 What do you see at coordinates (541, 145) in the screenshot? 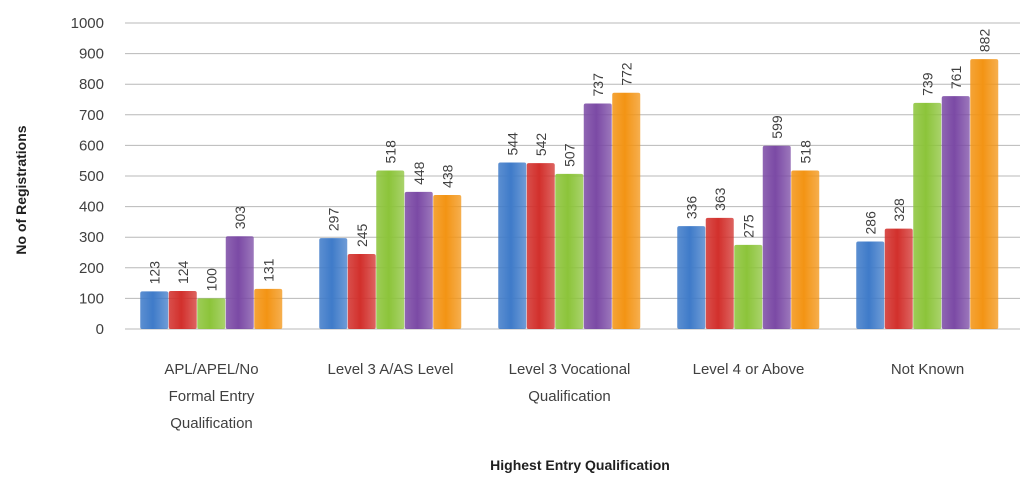
I see `data-label: 542` at bounding box center [541, 145].